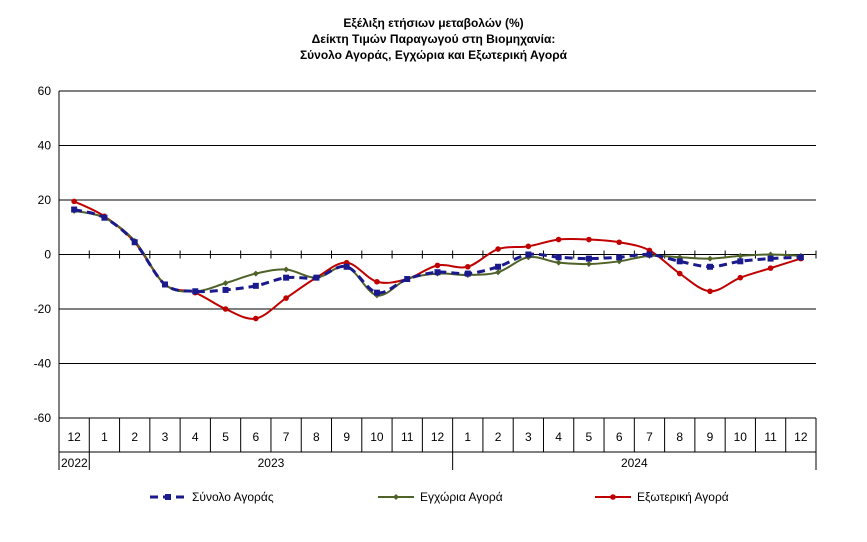 This screenshot has width=867, height=542. Describe the element at coordinates (45, 91) in the screenshot. I see `y-tick-label: 60` at that location.